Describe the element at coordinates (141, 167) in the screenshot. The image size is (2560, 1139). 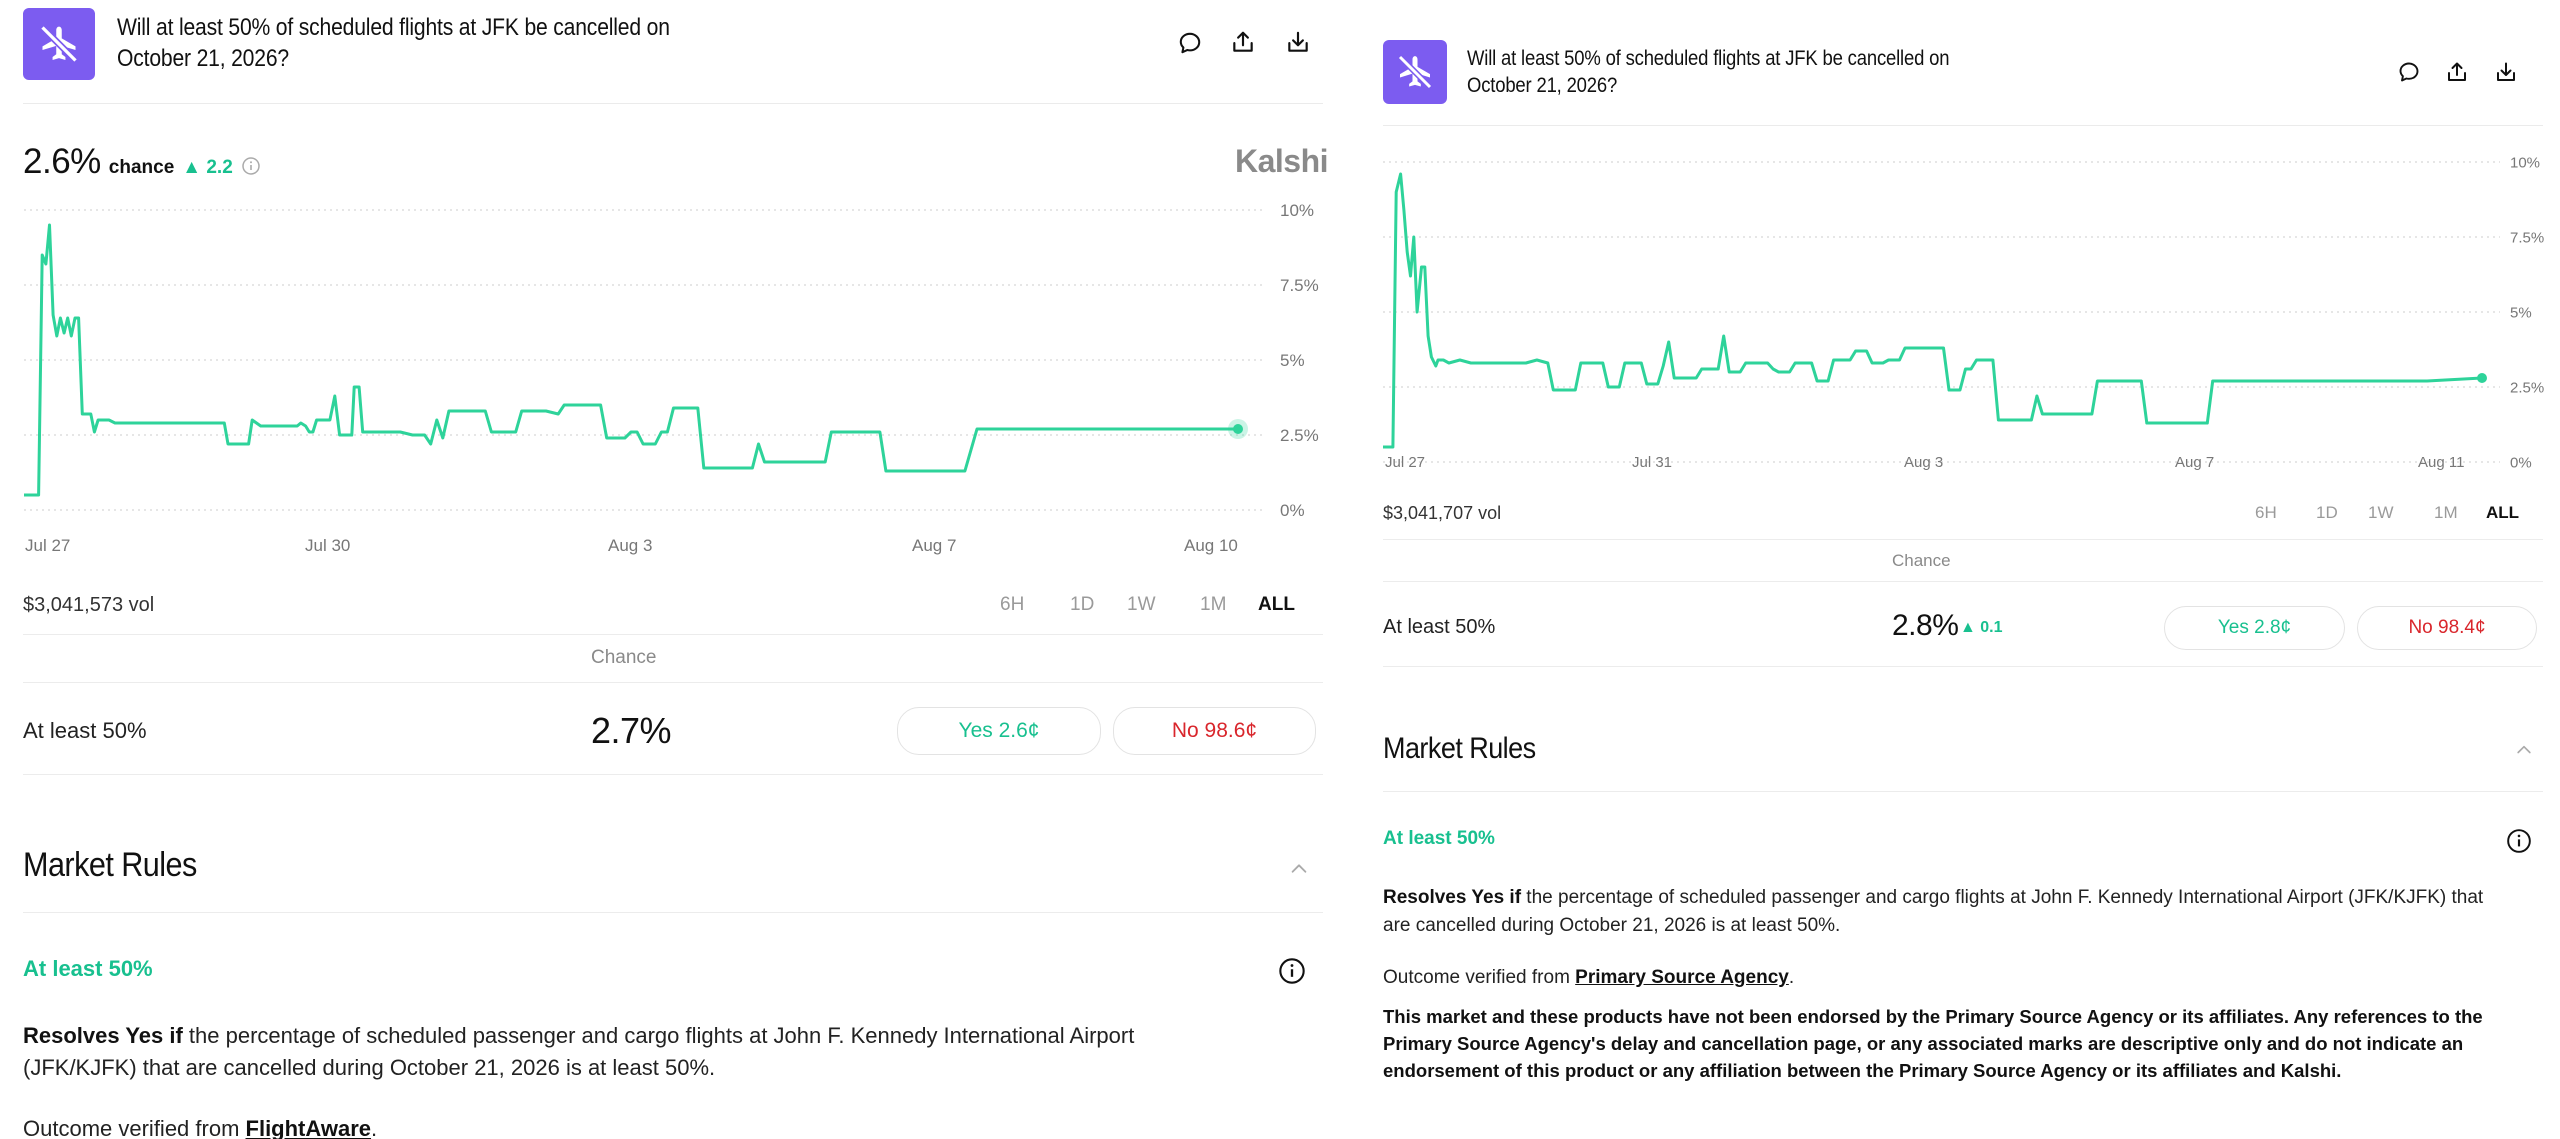
I see `chance-word: chance` at that location.